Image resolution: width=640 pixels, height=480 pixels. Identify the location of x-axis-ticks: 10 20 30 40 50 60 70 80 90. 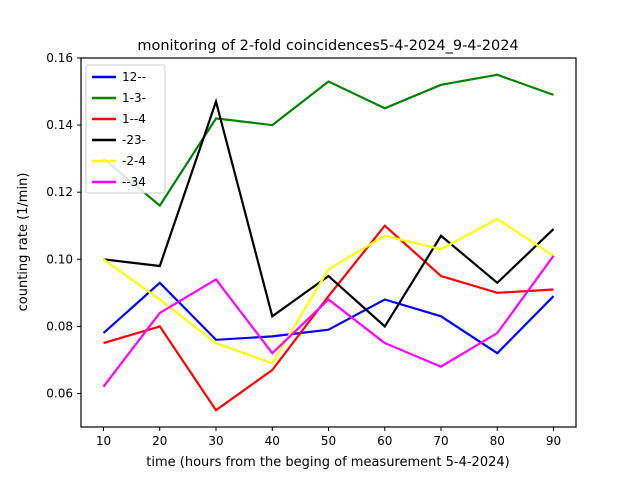
(328, 437).